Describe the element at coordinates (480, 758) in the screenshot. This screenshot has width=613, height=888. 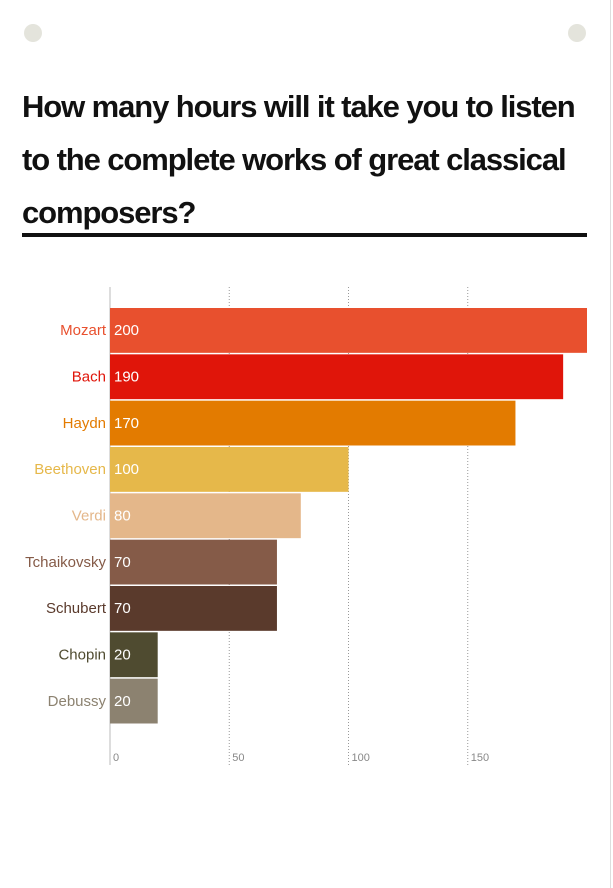
I see `x-tick-label: 150` at that location.